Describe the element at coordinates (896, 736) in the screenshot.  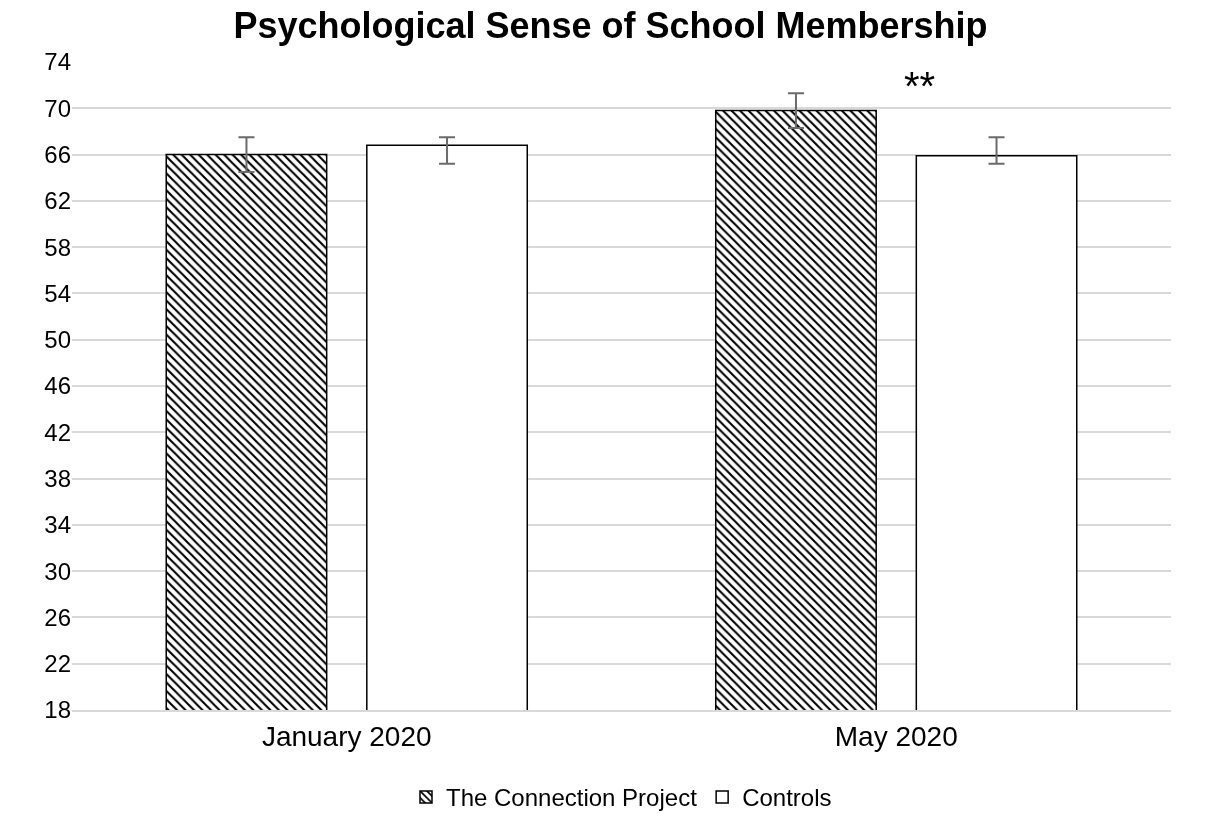
I see `x-tick-label: May 2020` at that location.